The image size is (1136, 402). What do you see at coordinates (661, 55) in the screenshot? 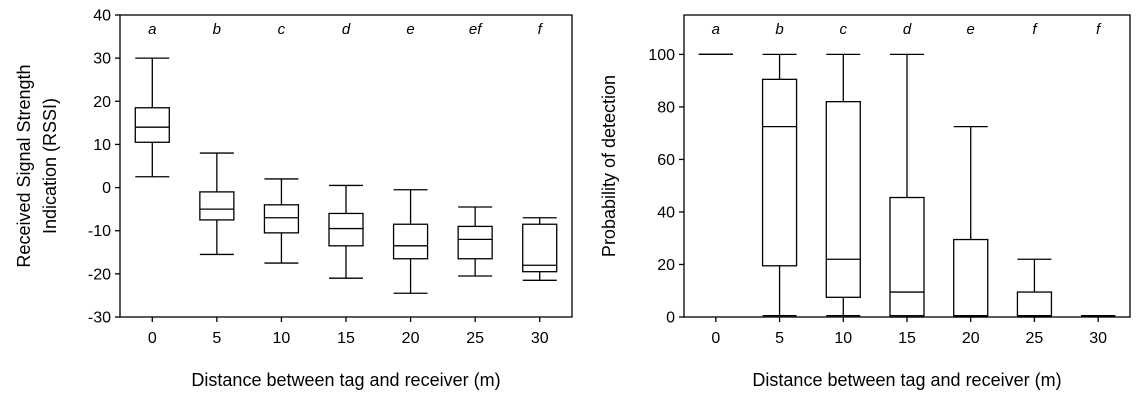
I see `y-tick-label: 100` at bounding box center [661, 55].